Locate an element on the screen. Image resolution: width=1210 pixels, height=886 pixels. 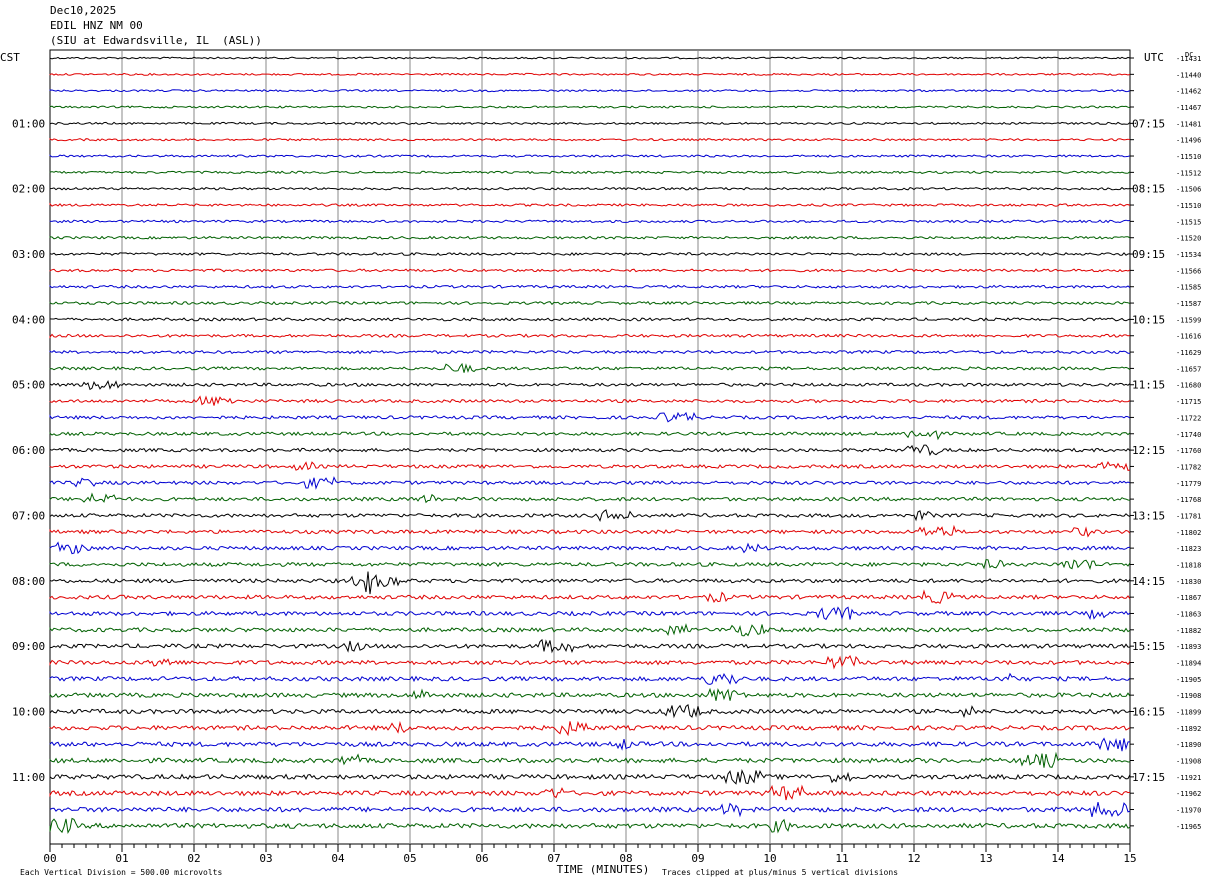
dc-offset-label: -11587 is located at coordinates (1188, 304).